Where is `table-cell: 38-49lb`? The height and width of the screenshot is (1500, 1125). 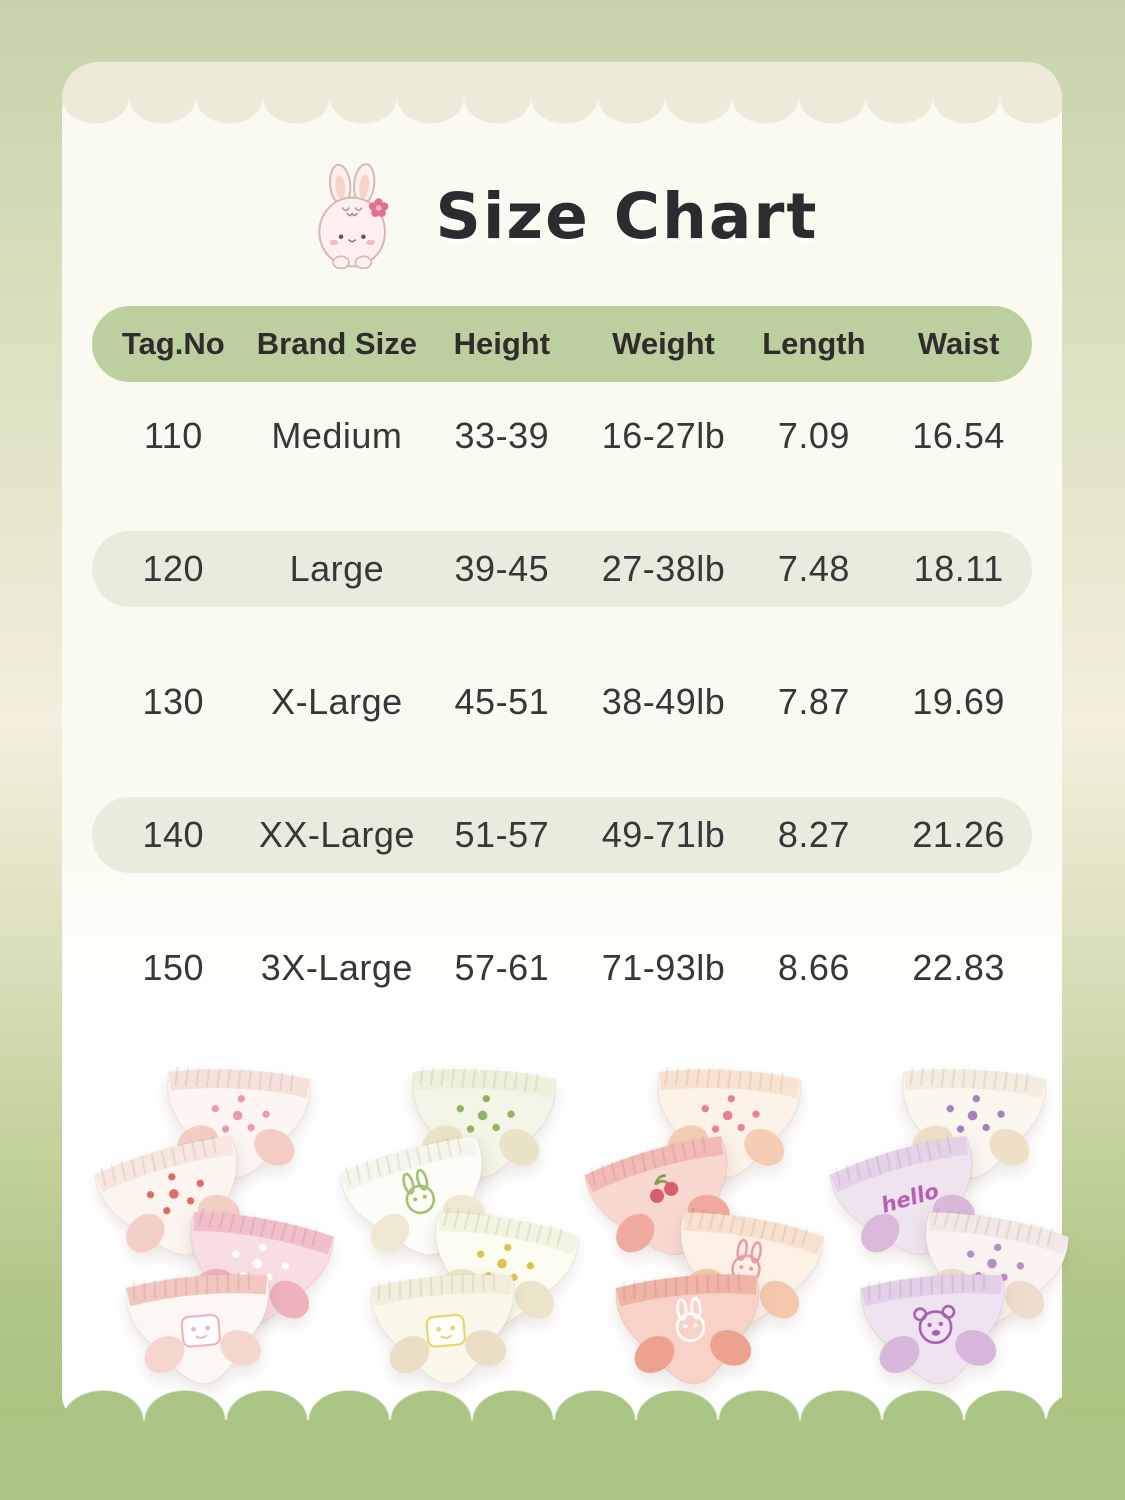
table-cell: 38-49lb is located at coordinates (663, 701).